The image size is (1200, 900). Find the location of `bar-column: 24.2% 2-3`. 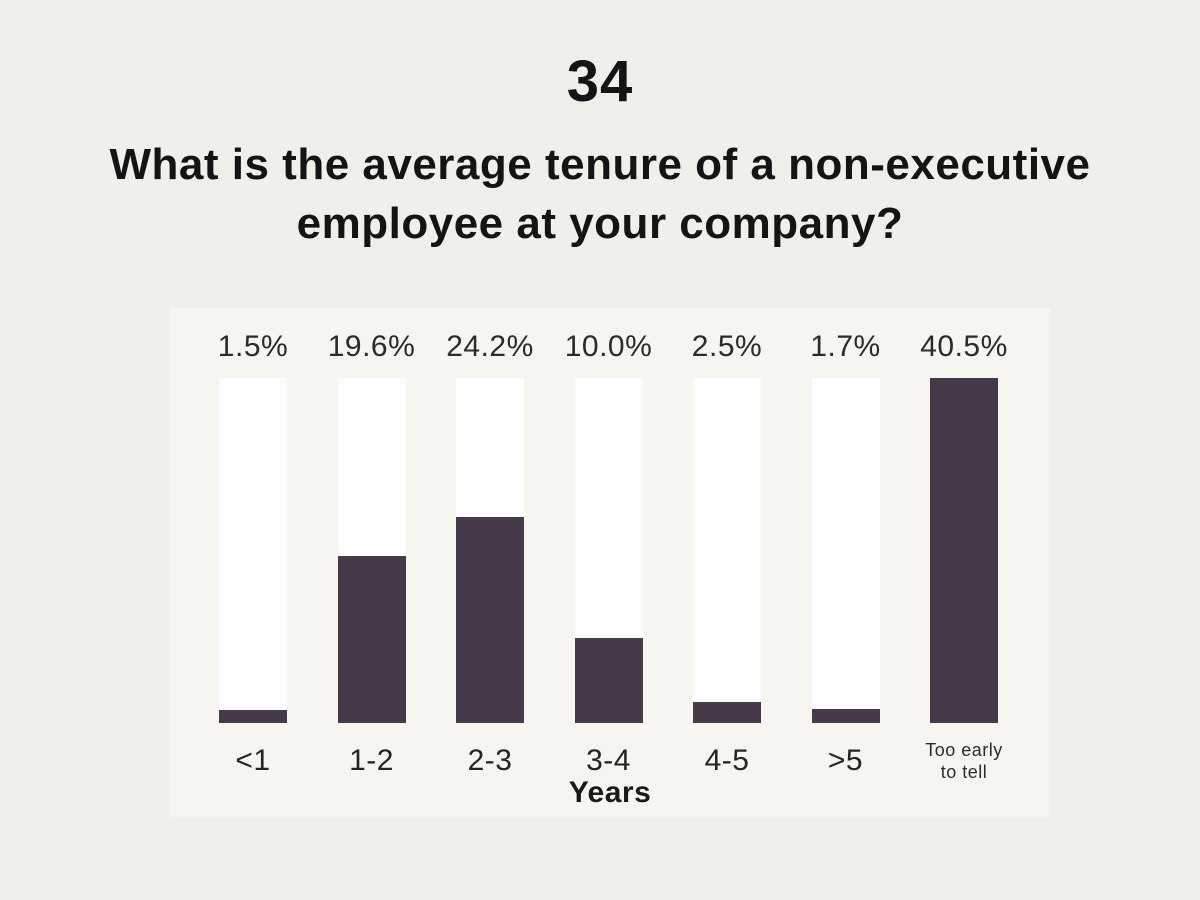

bar-column: 24.2% 2-3 is located at coordinates (489, 562).